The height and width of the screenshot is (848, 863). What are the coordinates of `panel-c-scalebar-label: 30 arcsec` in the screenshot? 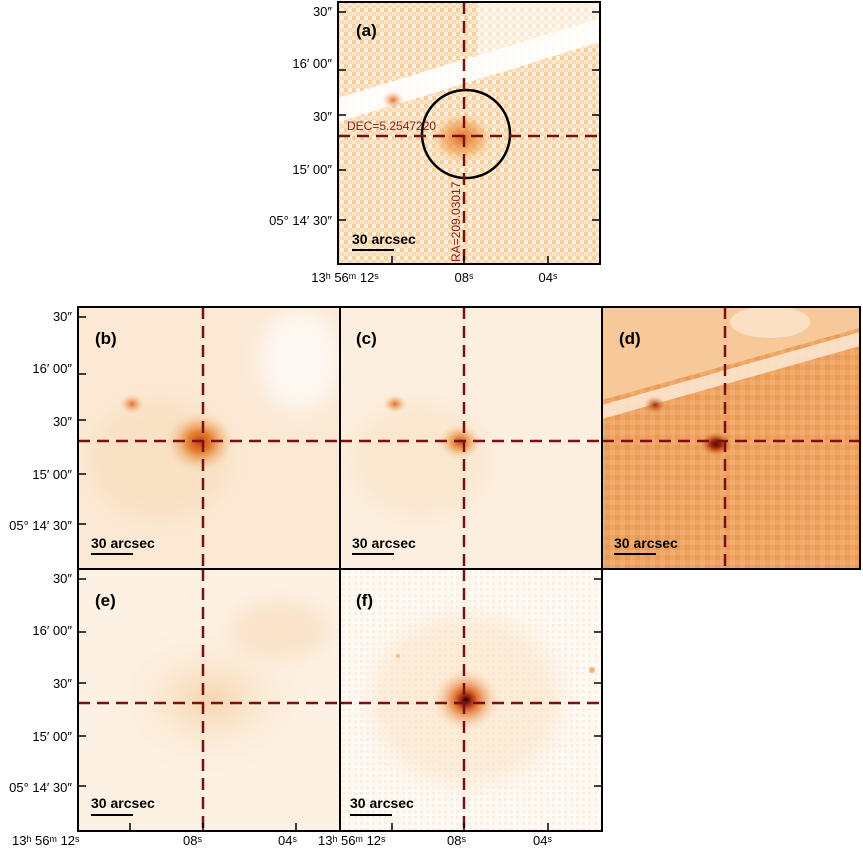 It's located at (384, 543).